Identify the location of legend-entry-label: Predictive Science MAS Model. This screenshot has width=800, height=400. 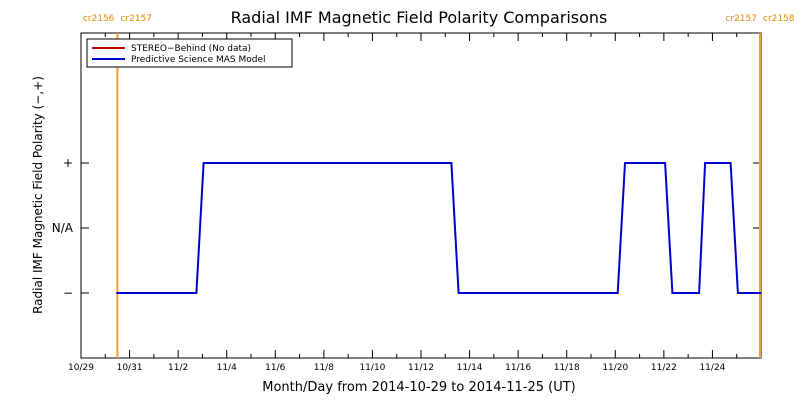
(198, 60).